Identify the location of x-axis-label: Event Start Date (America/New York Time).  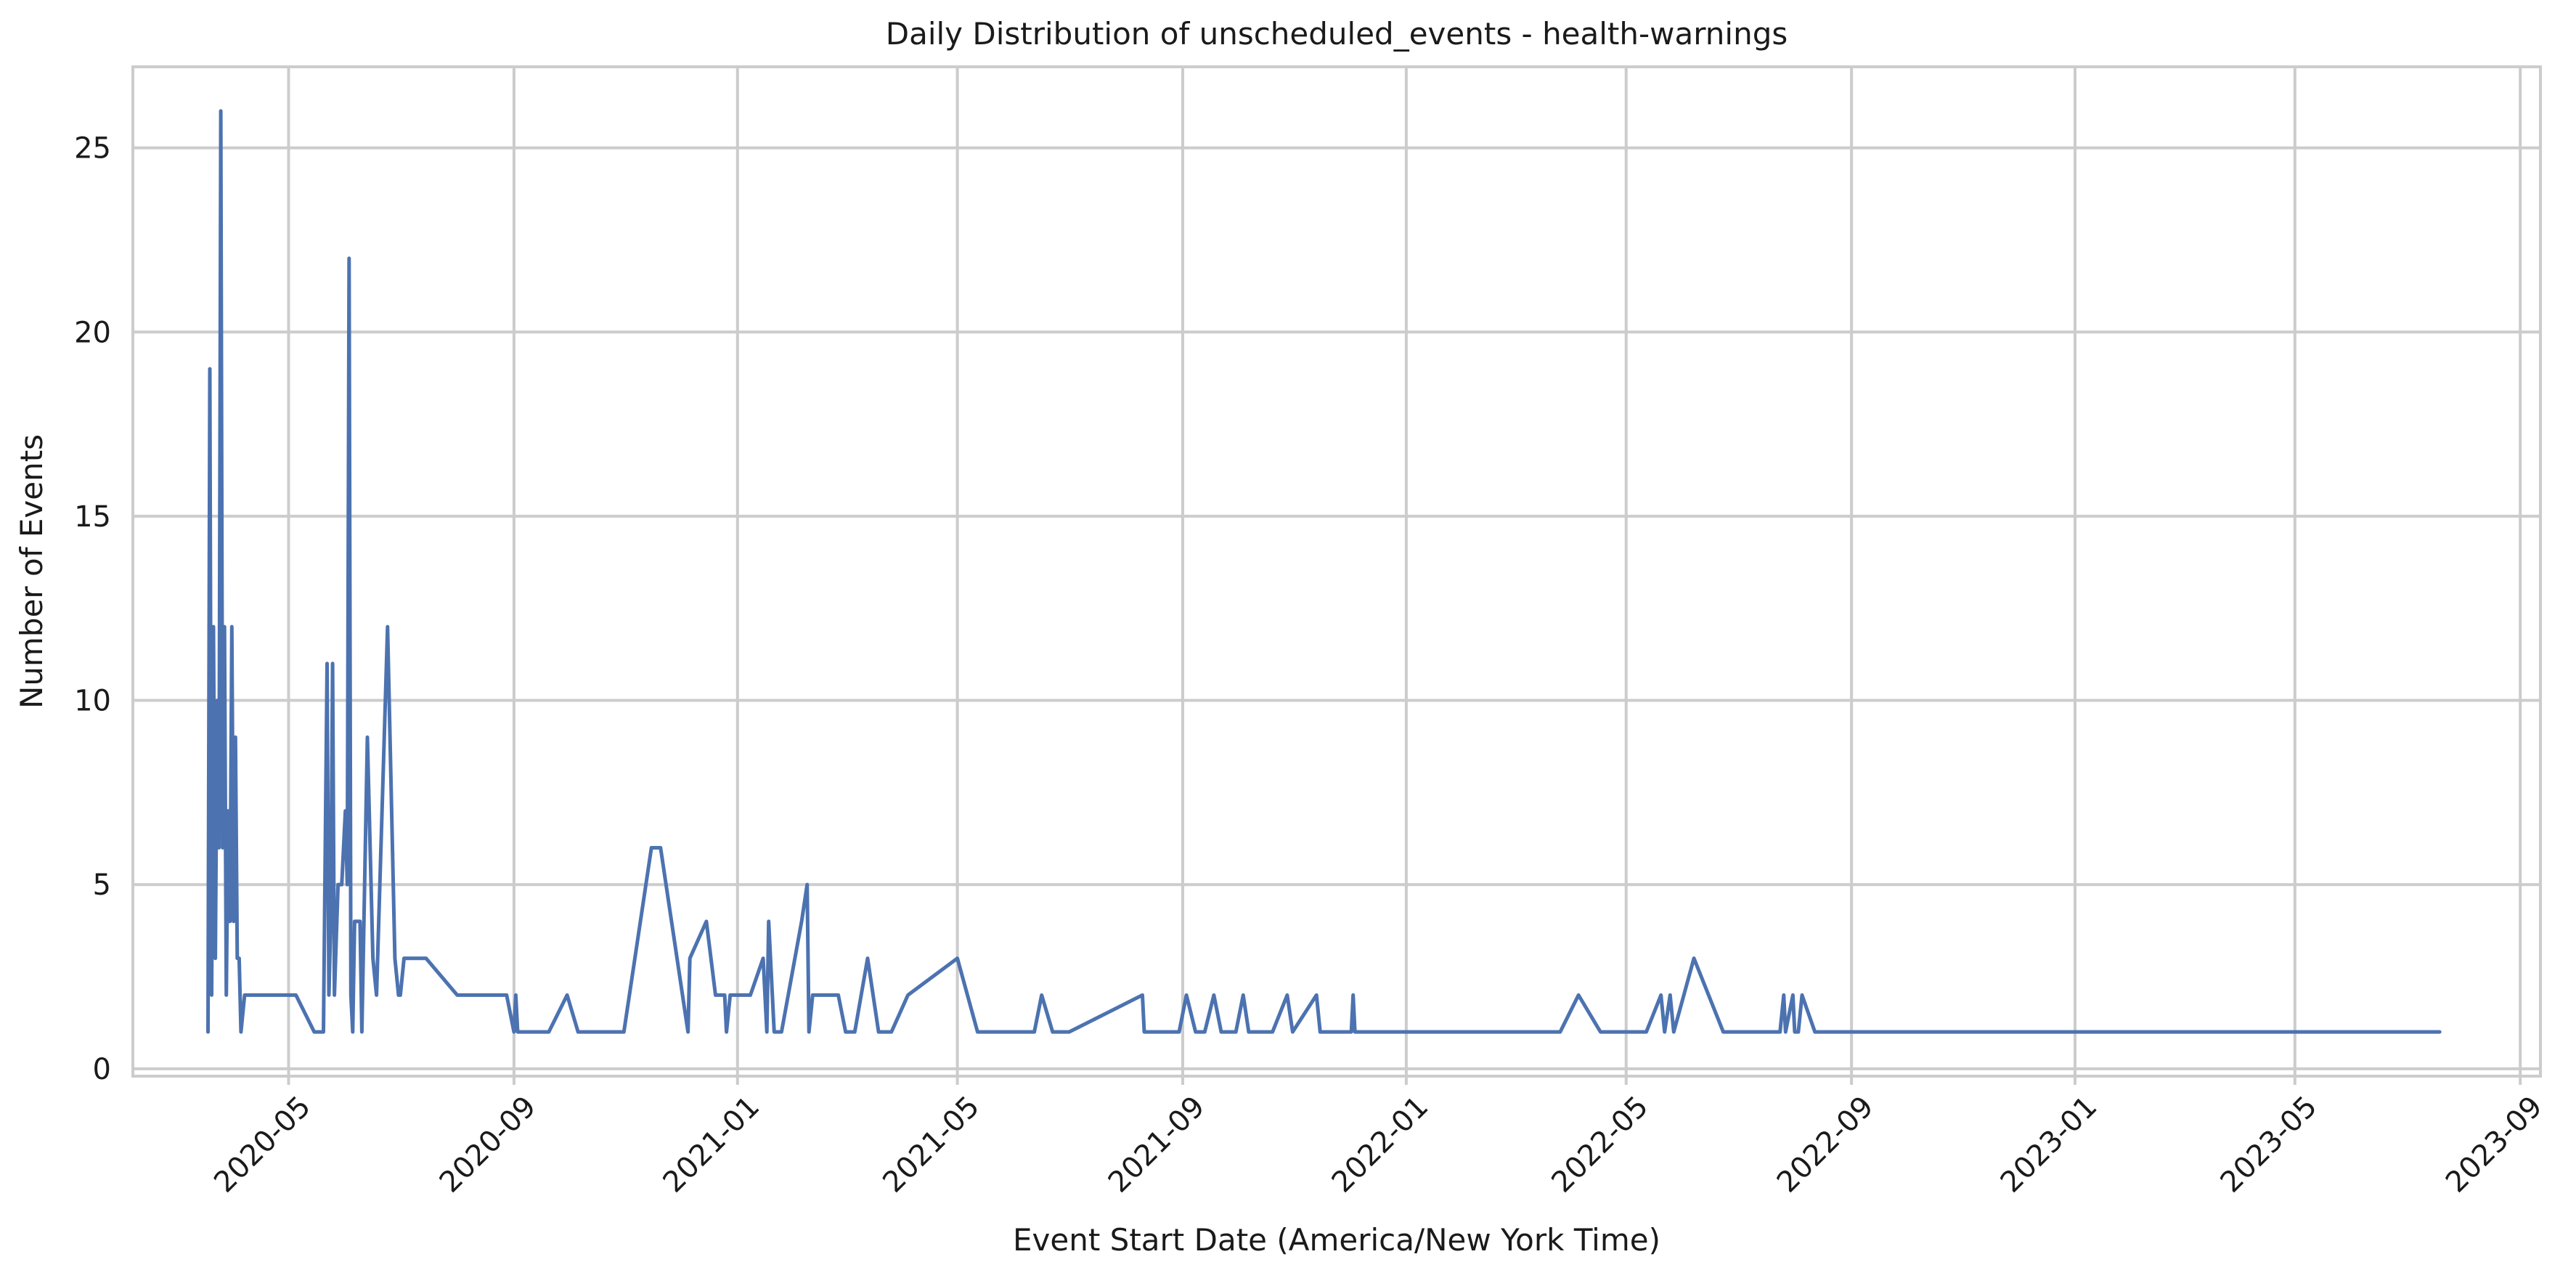
(1336, 1240).